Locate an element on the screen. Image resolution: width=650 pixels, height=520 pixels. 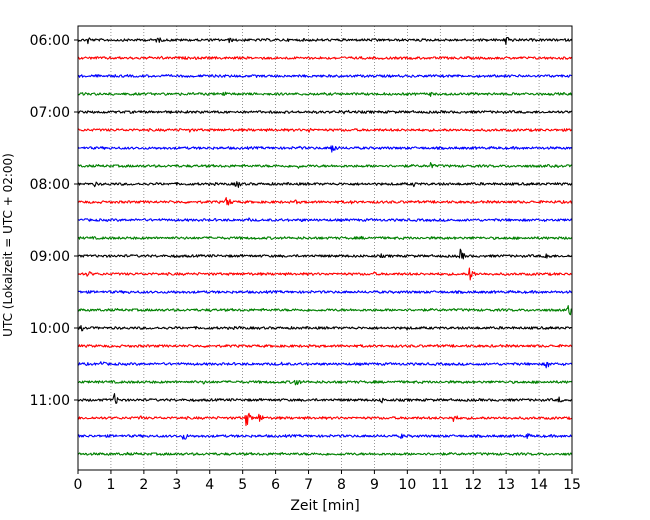
x-axis-ticks: 0 1 2 3 4 5 6 7 8 9 10 11 12 13 14 15 is located at coordinates (327, 481).